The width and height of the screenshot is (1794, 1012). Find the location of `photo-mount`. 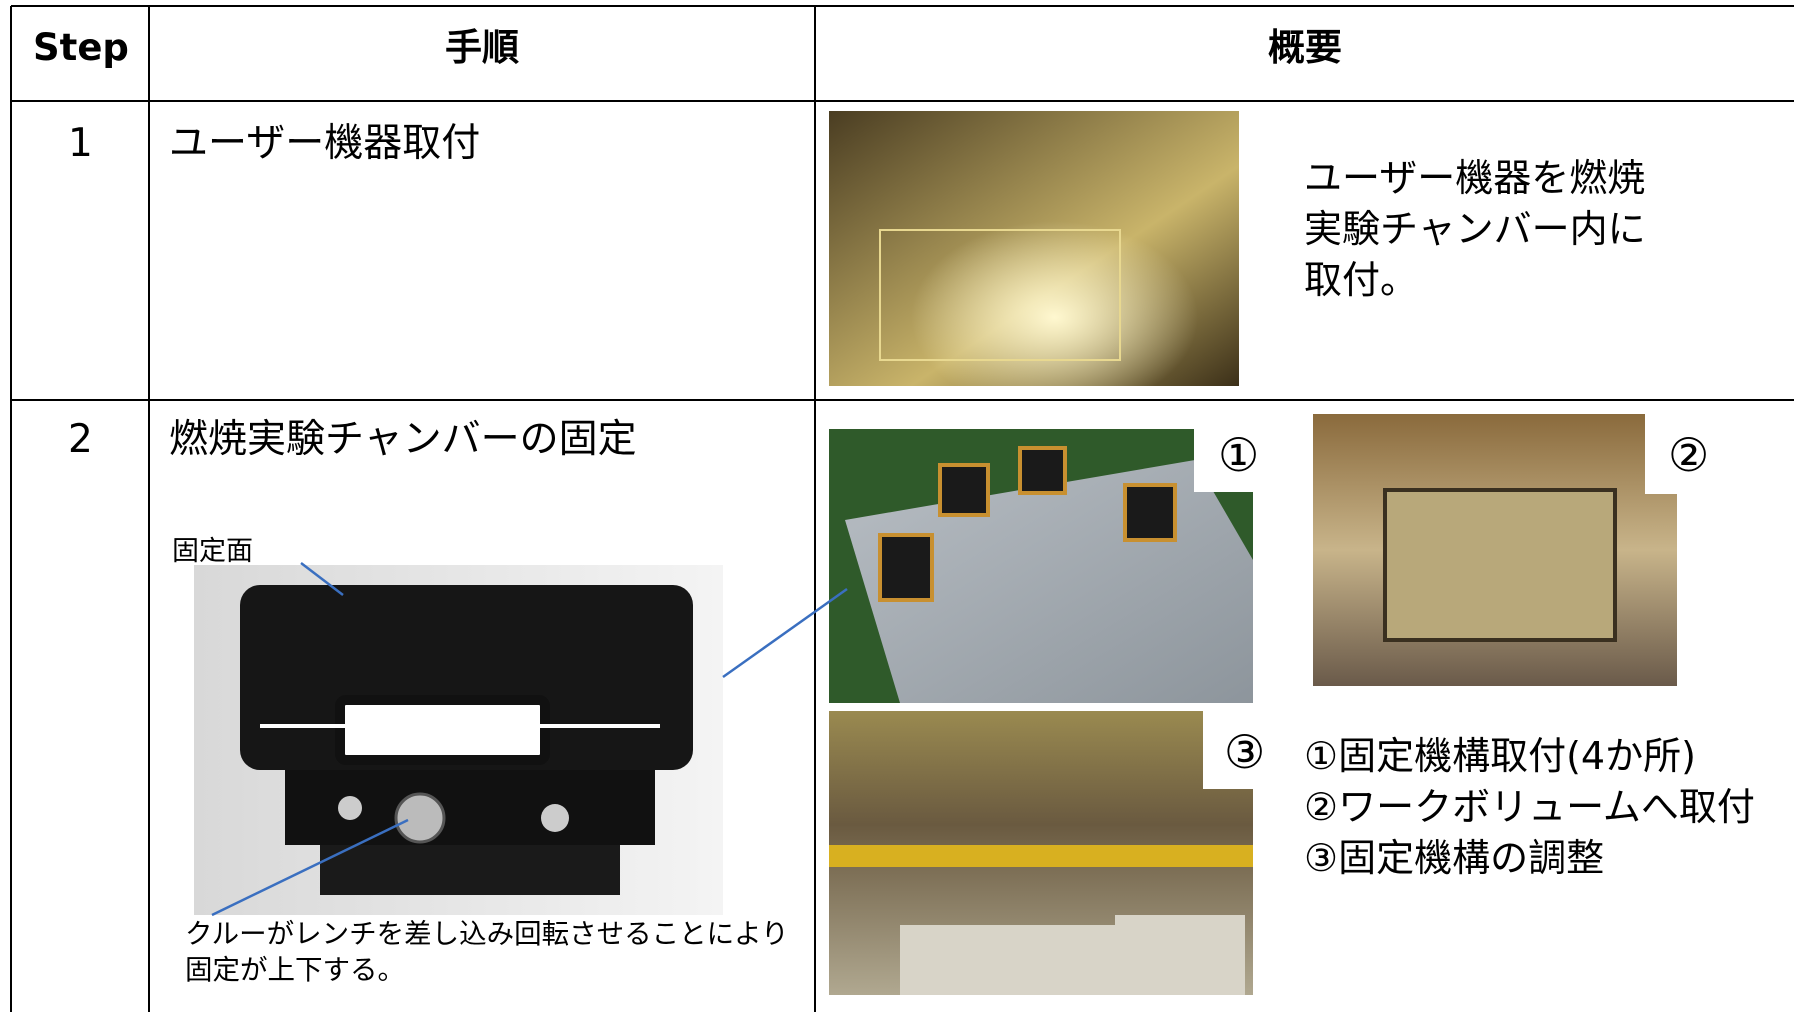

photo-mount is located at coordinates (458, 740).